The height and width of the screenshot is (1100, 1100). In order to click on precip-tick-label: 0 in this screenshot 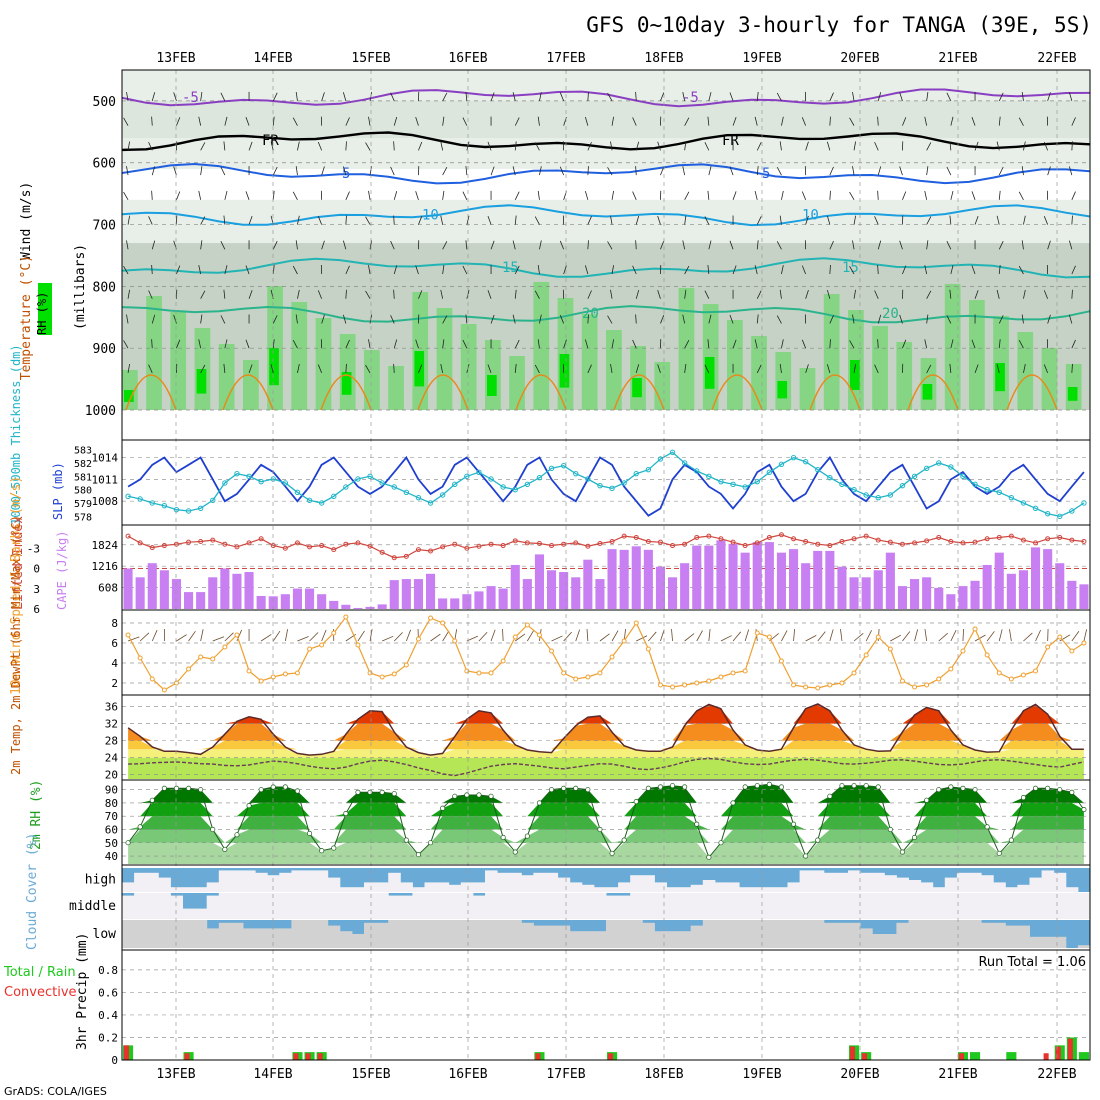, I will do `click(114, 1060)`.